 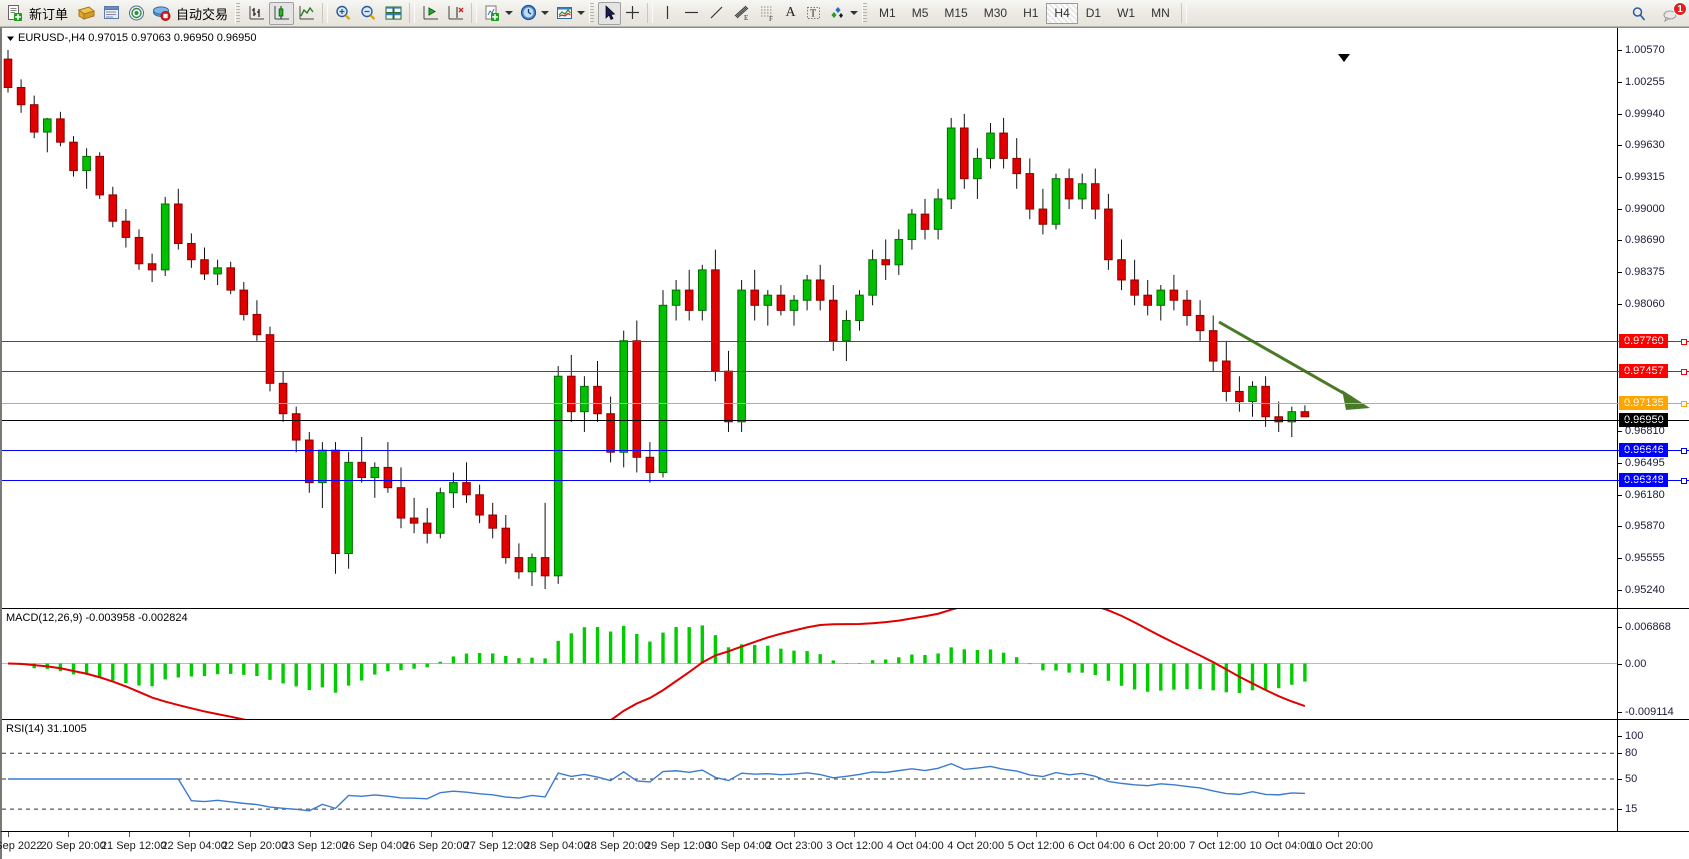 I want to click on search-button, so click(x=1639, y=13).